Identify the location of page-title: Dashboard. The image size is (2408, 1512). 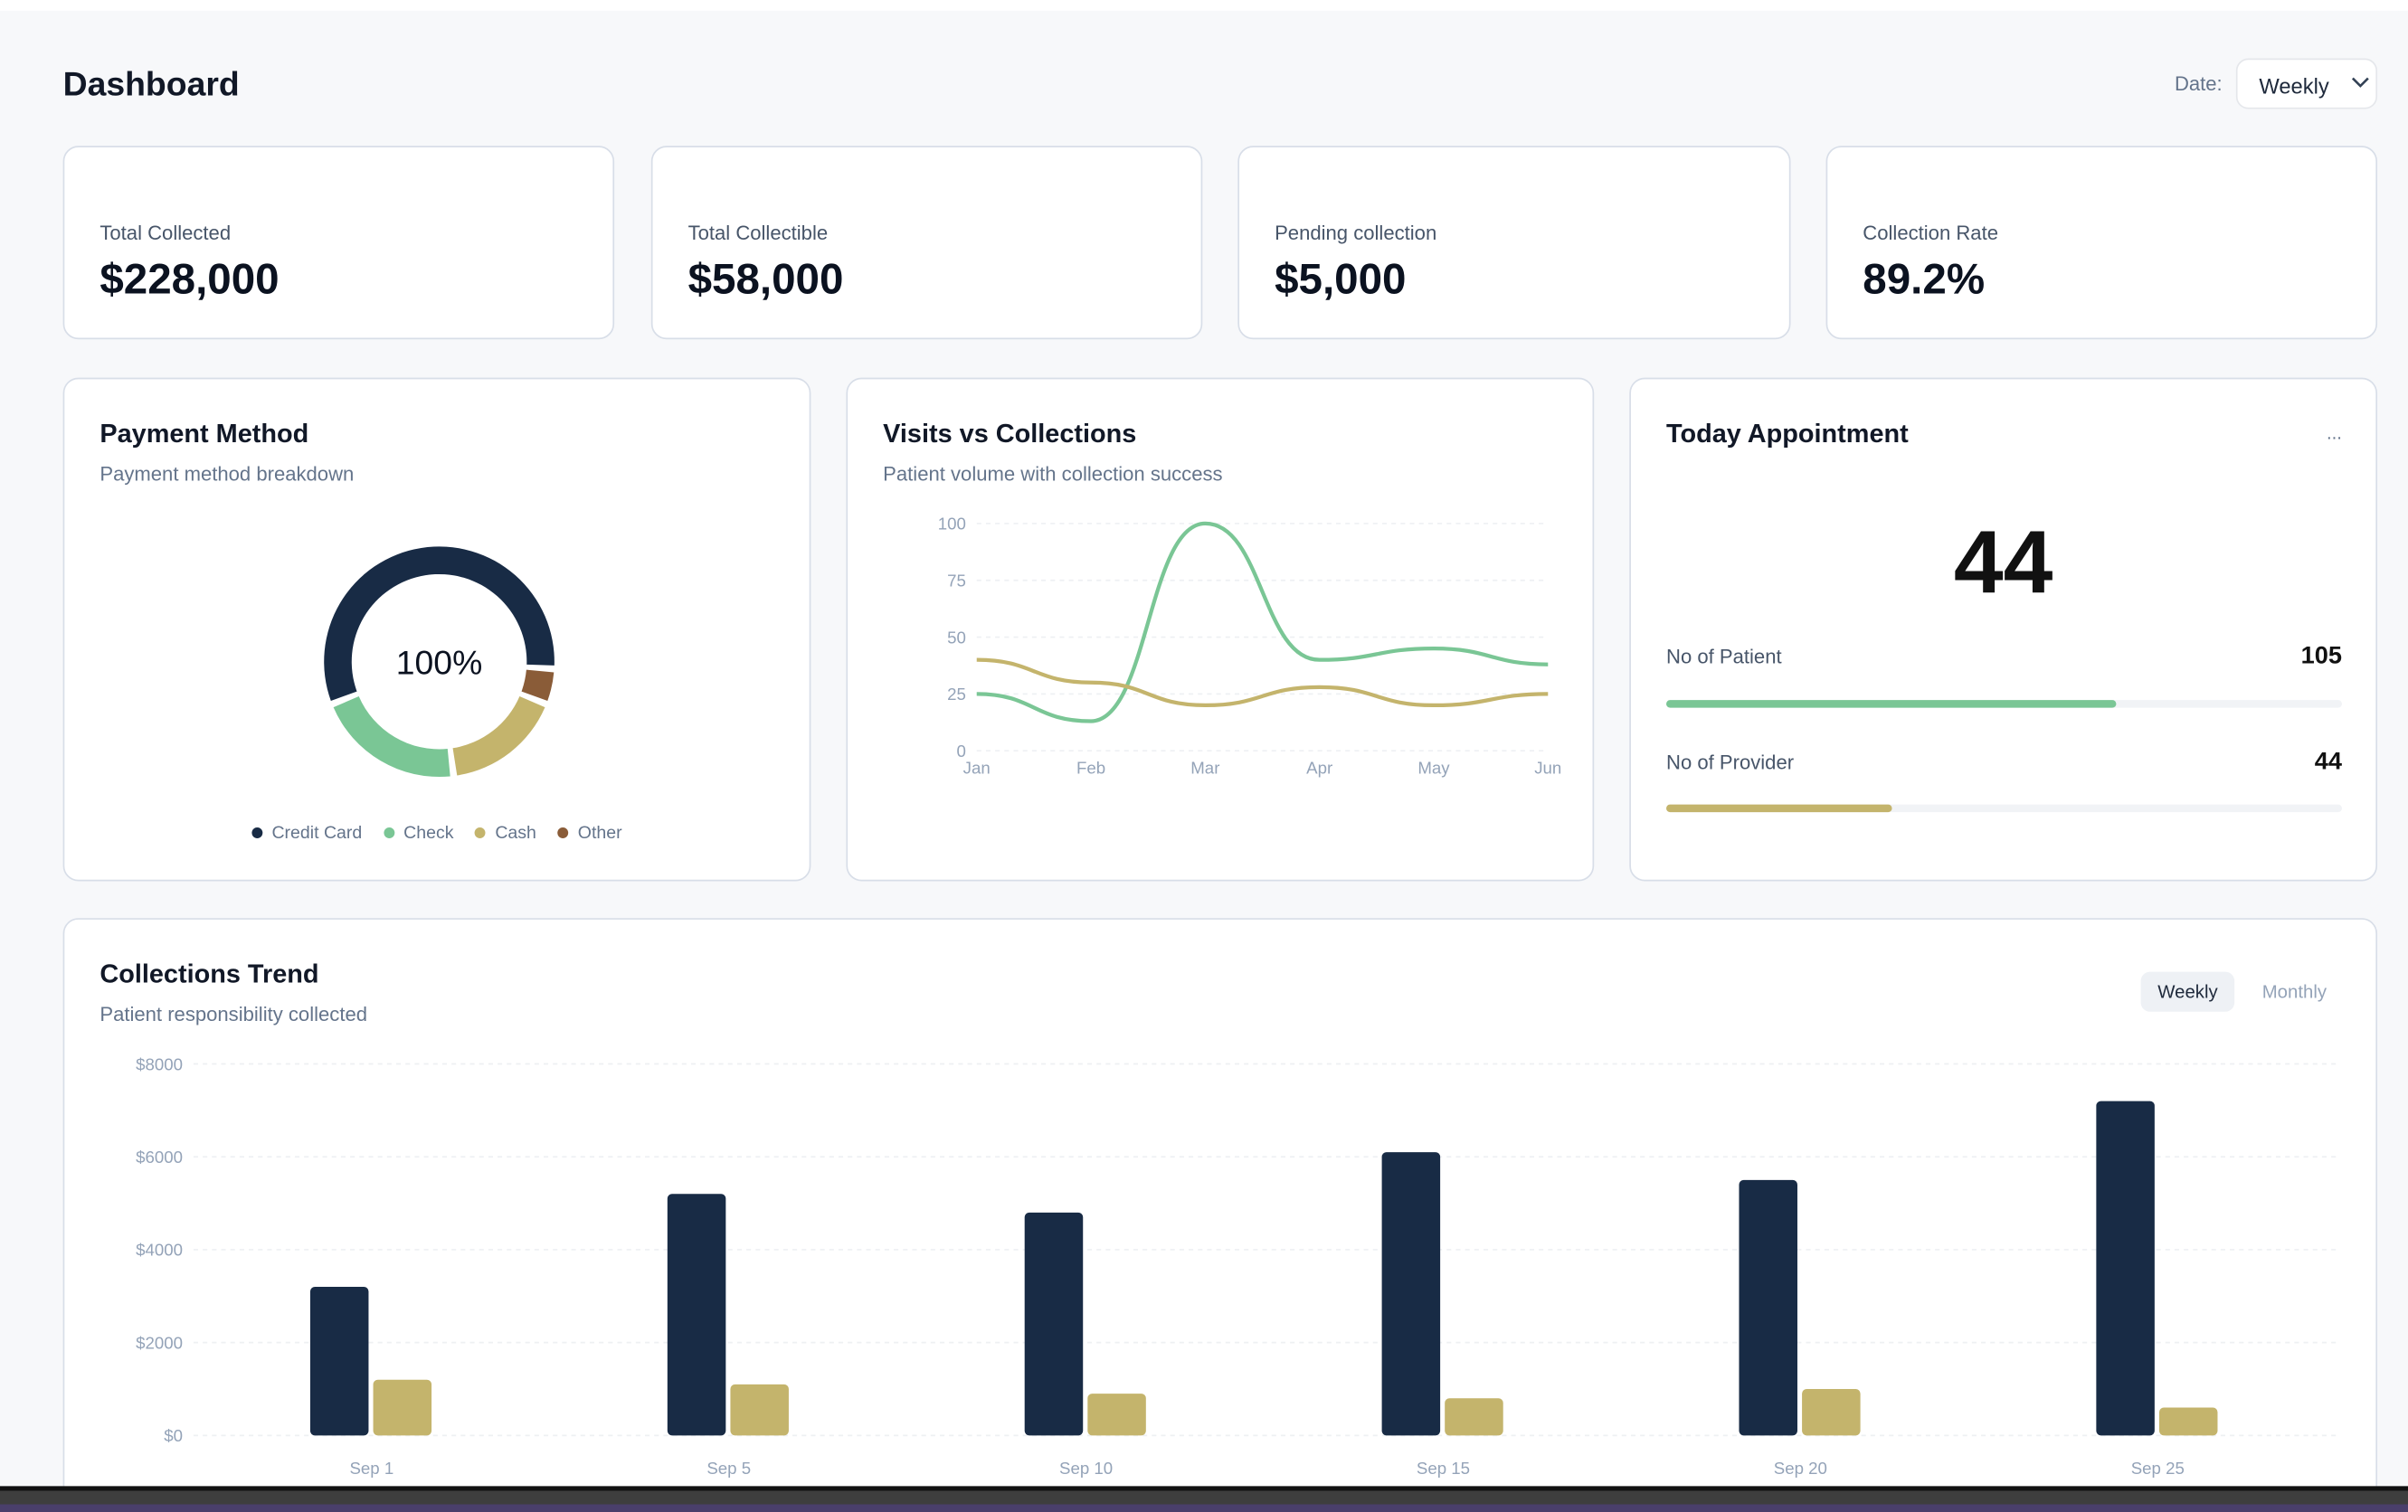
(151, 83).